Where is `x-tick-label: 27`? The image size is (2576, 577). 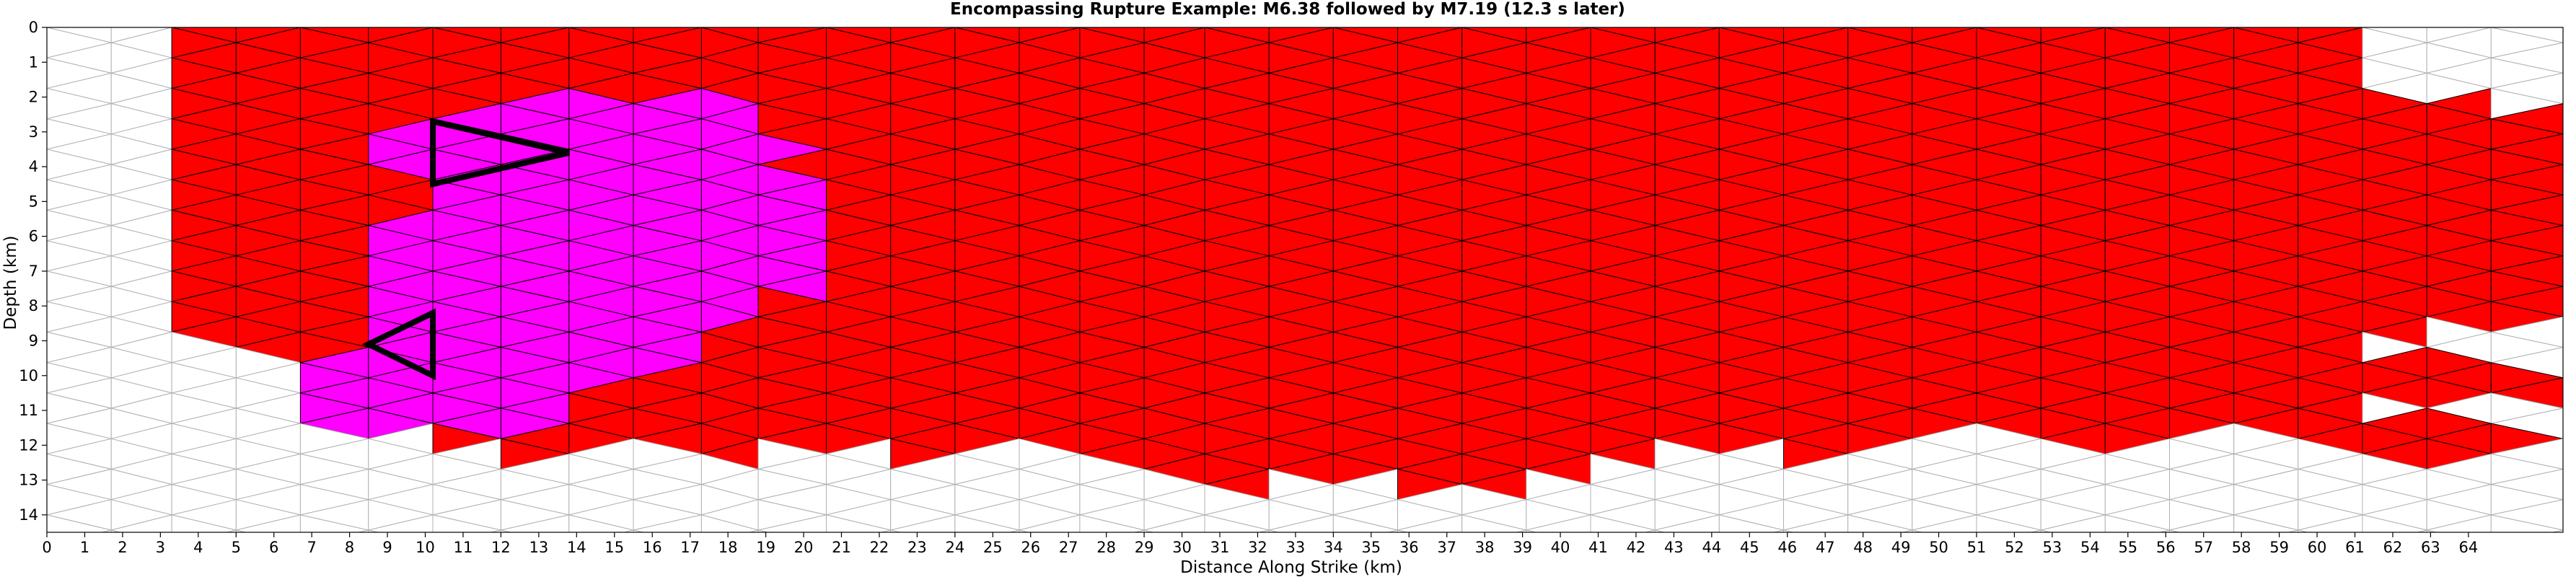
x-tick-label: 27 is located at coordinates (1068, 547).